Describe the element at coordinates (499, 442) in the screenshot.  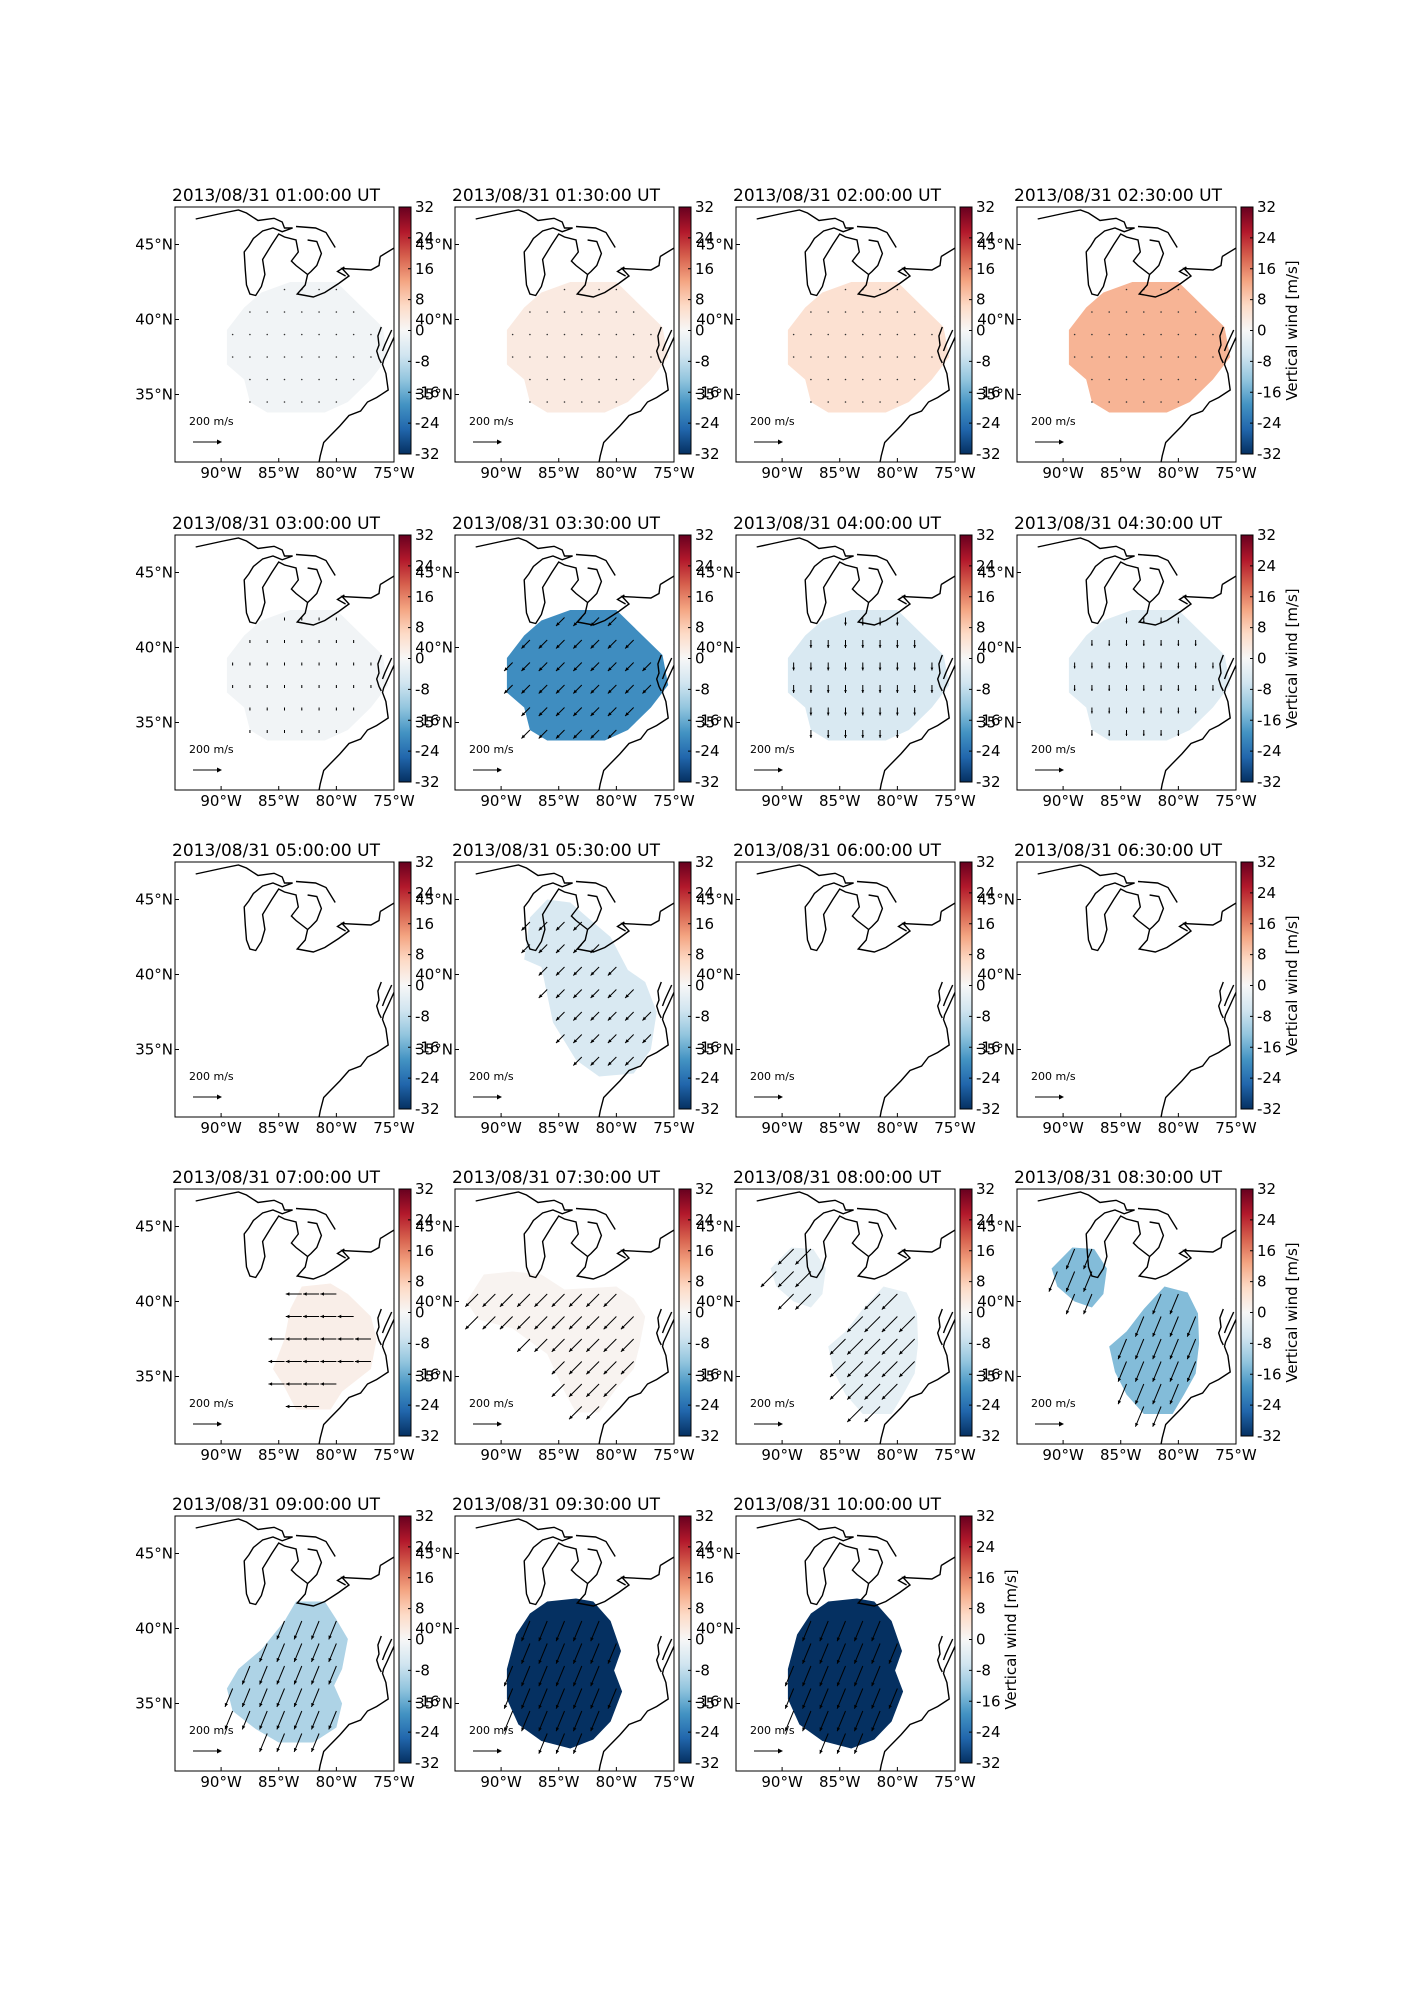
I see `reference-arrow-head` at that location.